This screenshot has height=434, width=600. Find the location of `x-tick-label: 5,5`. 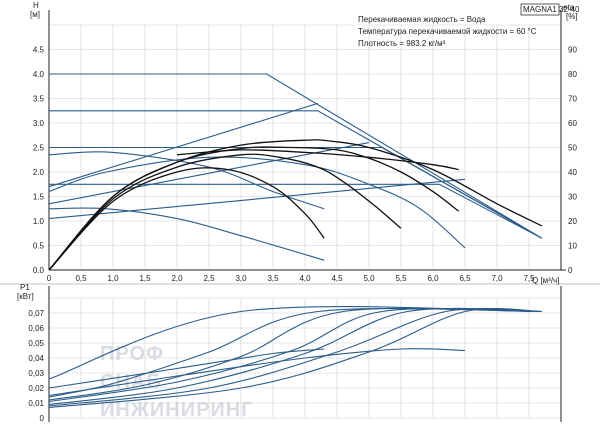

x-tick-label: 5,5 is located at coordinates (401, 278).